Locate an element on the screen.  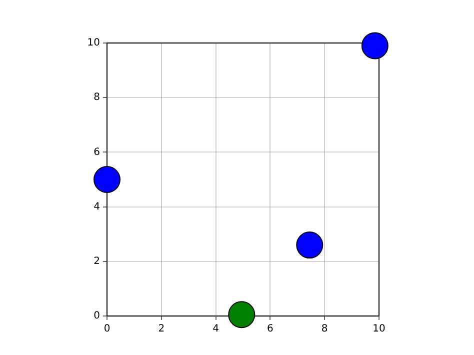
y-tick-label: 8 is located at coordinates (97, 98).